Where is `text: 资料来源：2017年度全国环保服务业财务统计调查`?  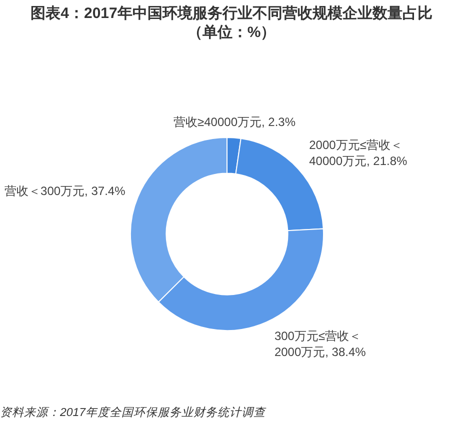
text: 资料来源：2017年度全国环保服务业财务统计调查 is located at coordinates (133, 413).